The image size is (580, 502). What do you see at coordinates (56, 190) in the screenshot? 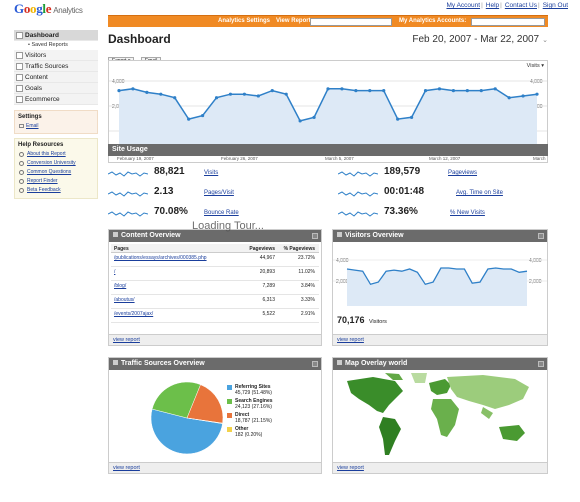
I see `help-item: Beta Feedback` at bounding box center [56, 190].